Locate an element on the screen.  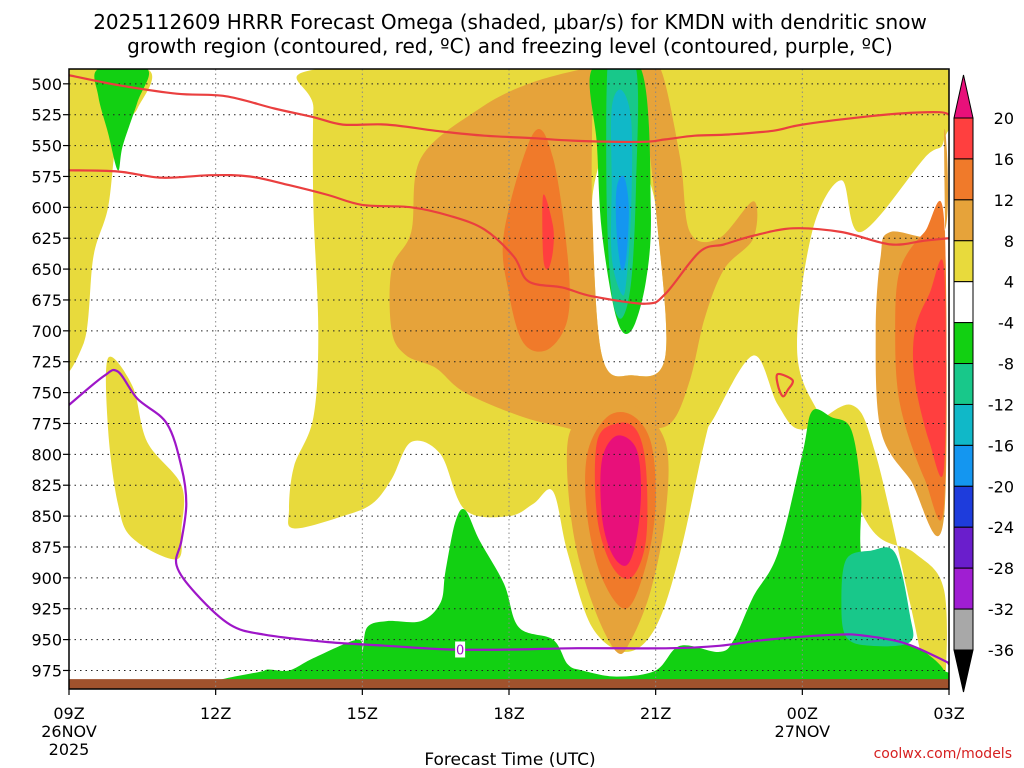
y-tick-label: 500 is located at coordinates (46, 84).